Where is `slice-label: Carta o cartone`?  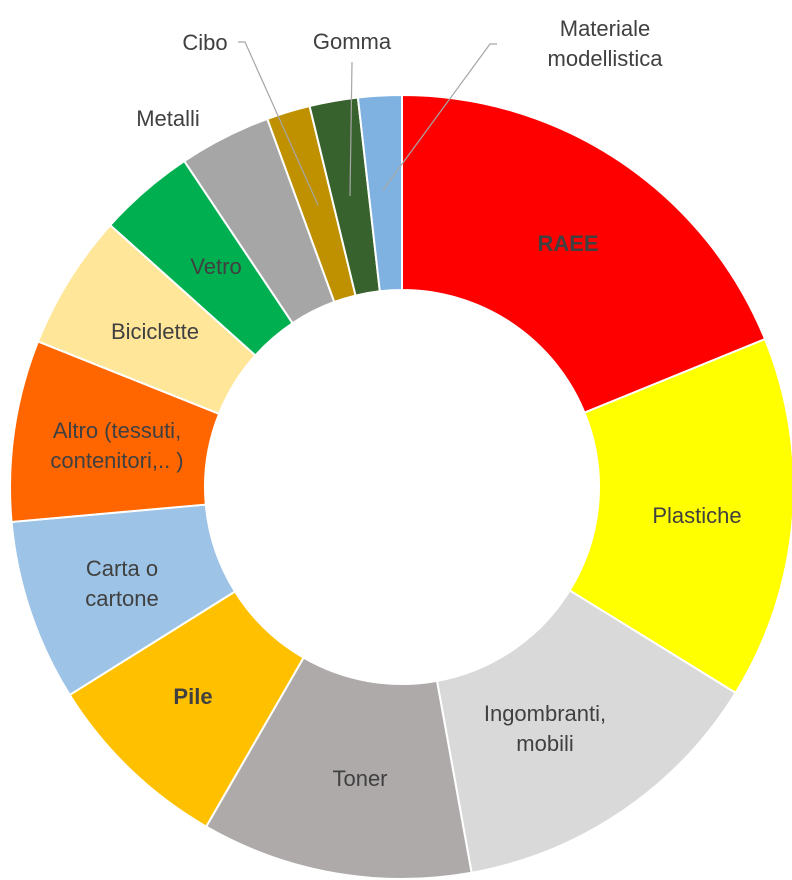
slice-label: Carta o cartone is located at coordinates (121, 583).